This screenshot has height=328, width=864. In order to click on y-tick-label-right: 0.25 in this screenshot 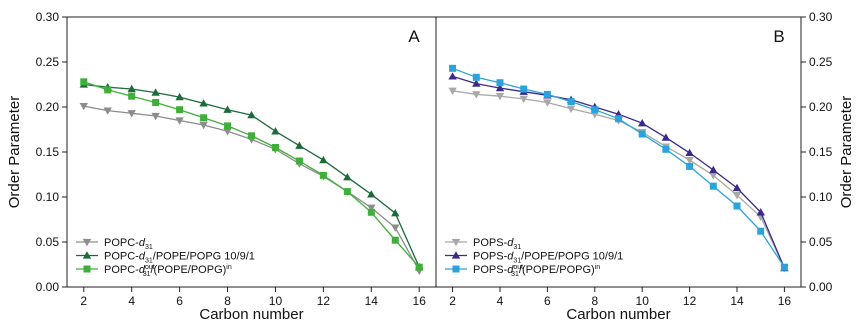, I will do `click(821, 62)`.